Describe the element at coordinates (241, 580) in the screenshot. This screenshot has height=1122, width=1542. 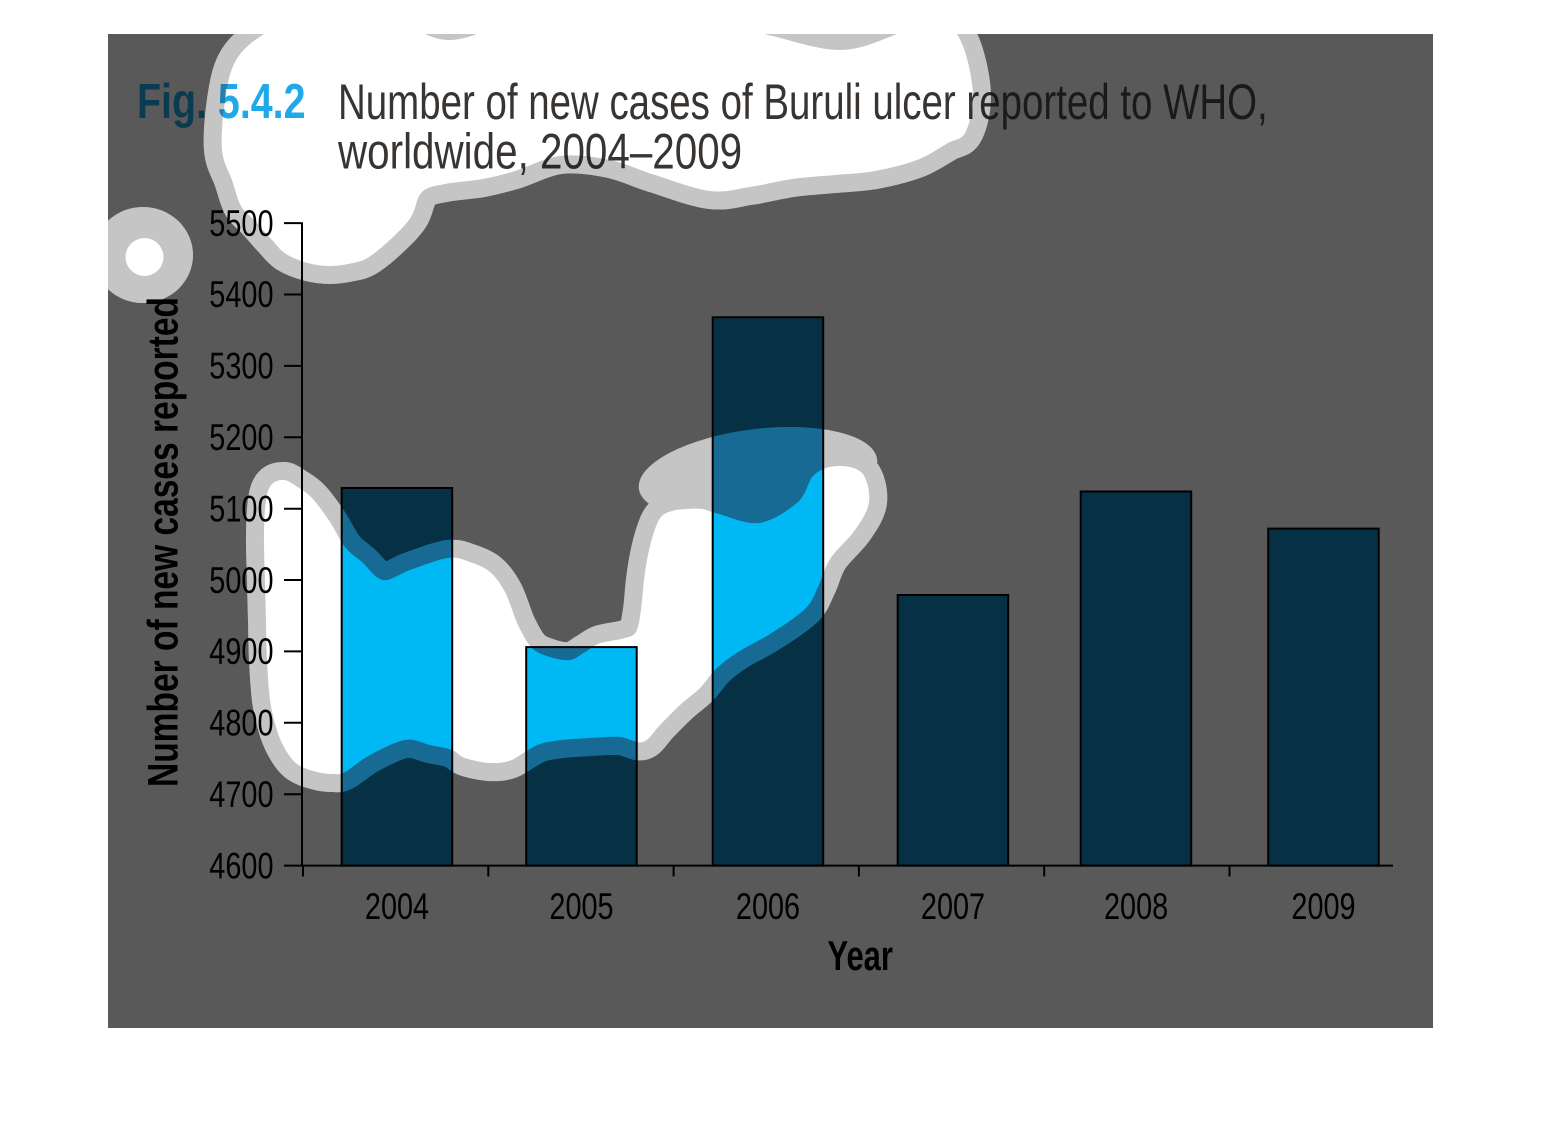
I see `svg-text: 5000` at that location.